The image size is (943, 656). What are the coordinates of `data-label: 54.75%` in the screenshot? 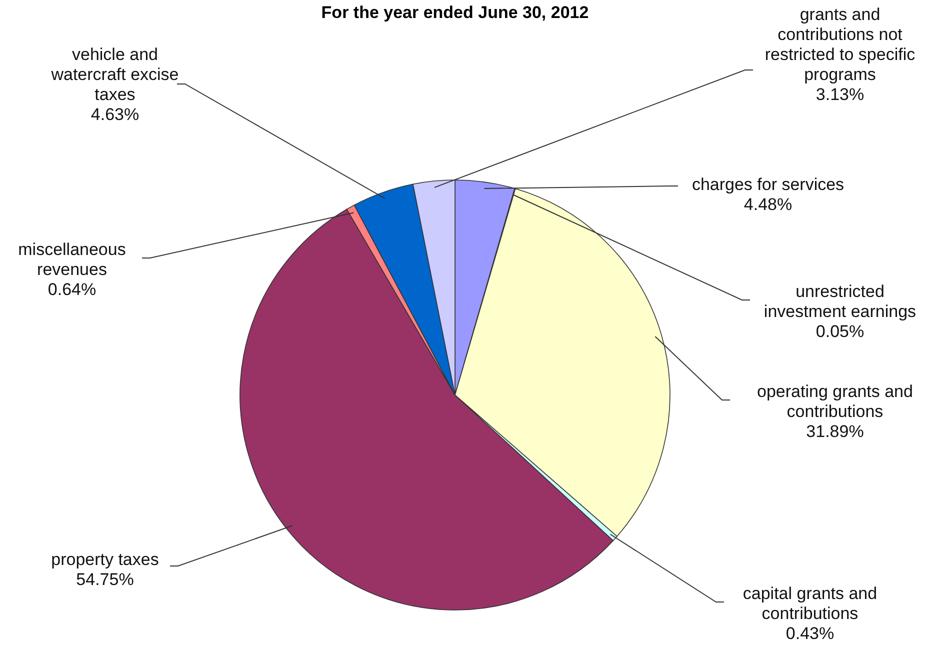 It's located at (105, 579).